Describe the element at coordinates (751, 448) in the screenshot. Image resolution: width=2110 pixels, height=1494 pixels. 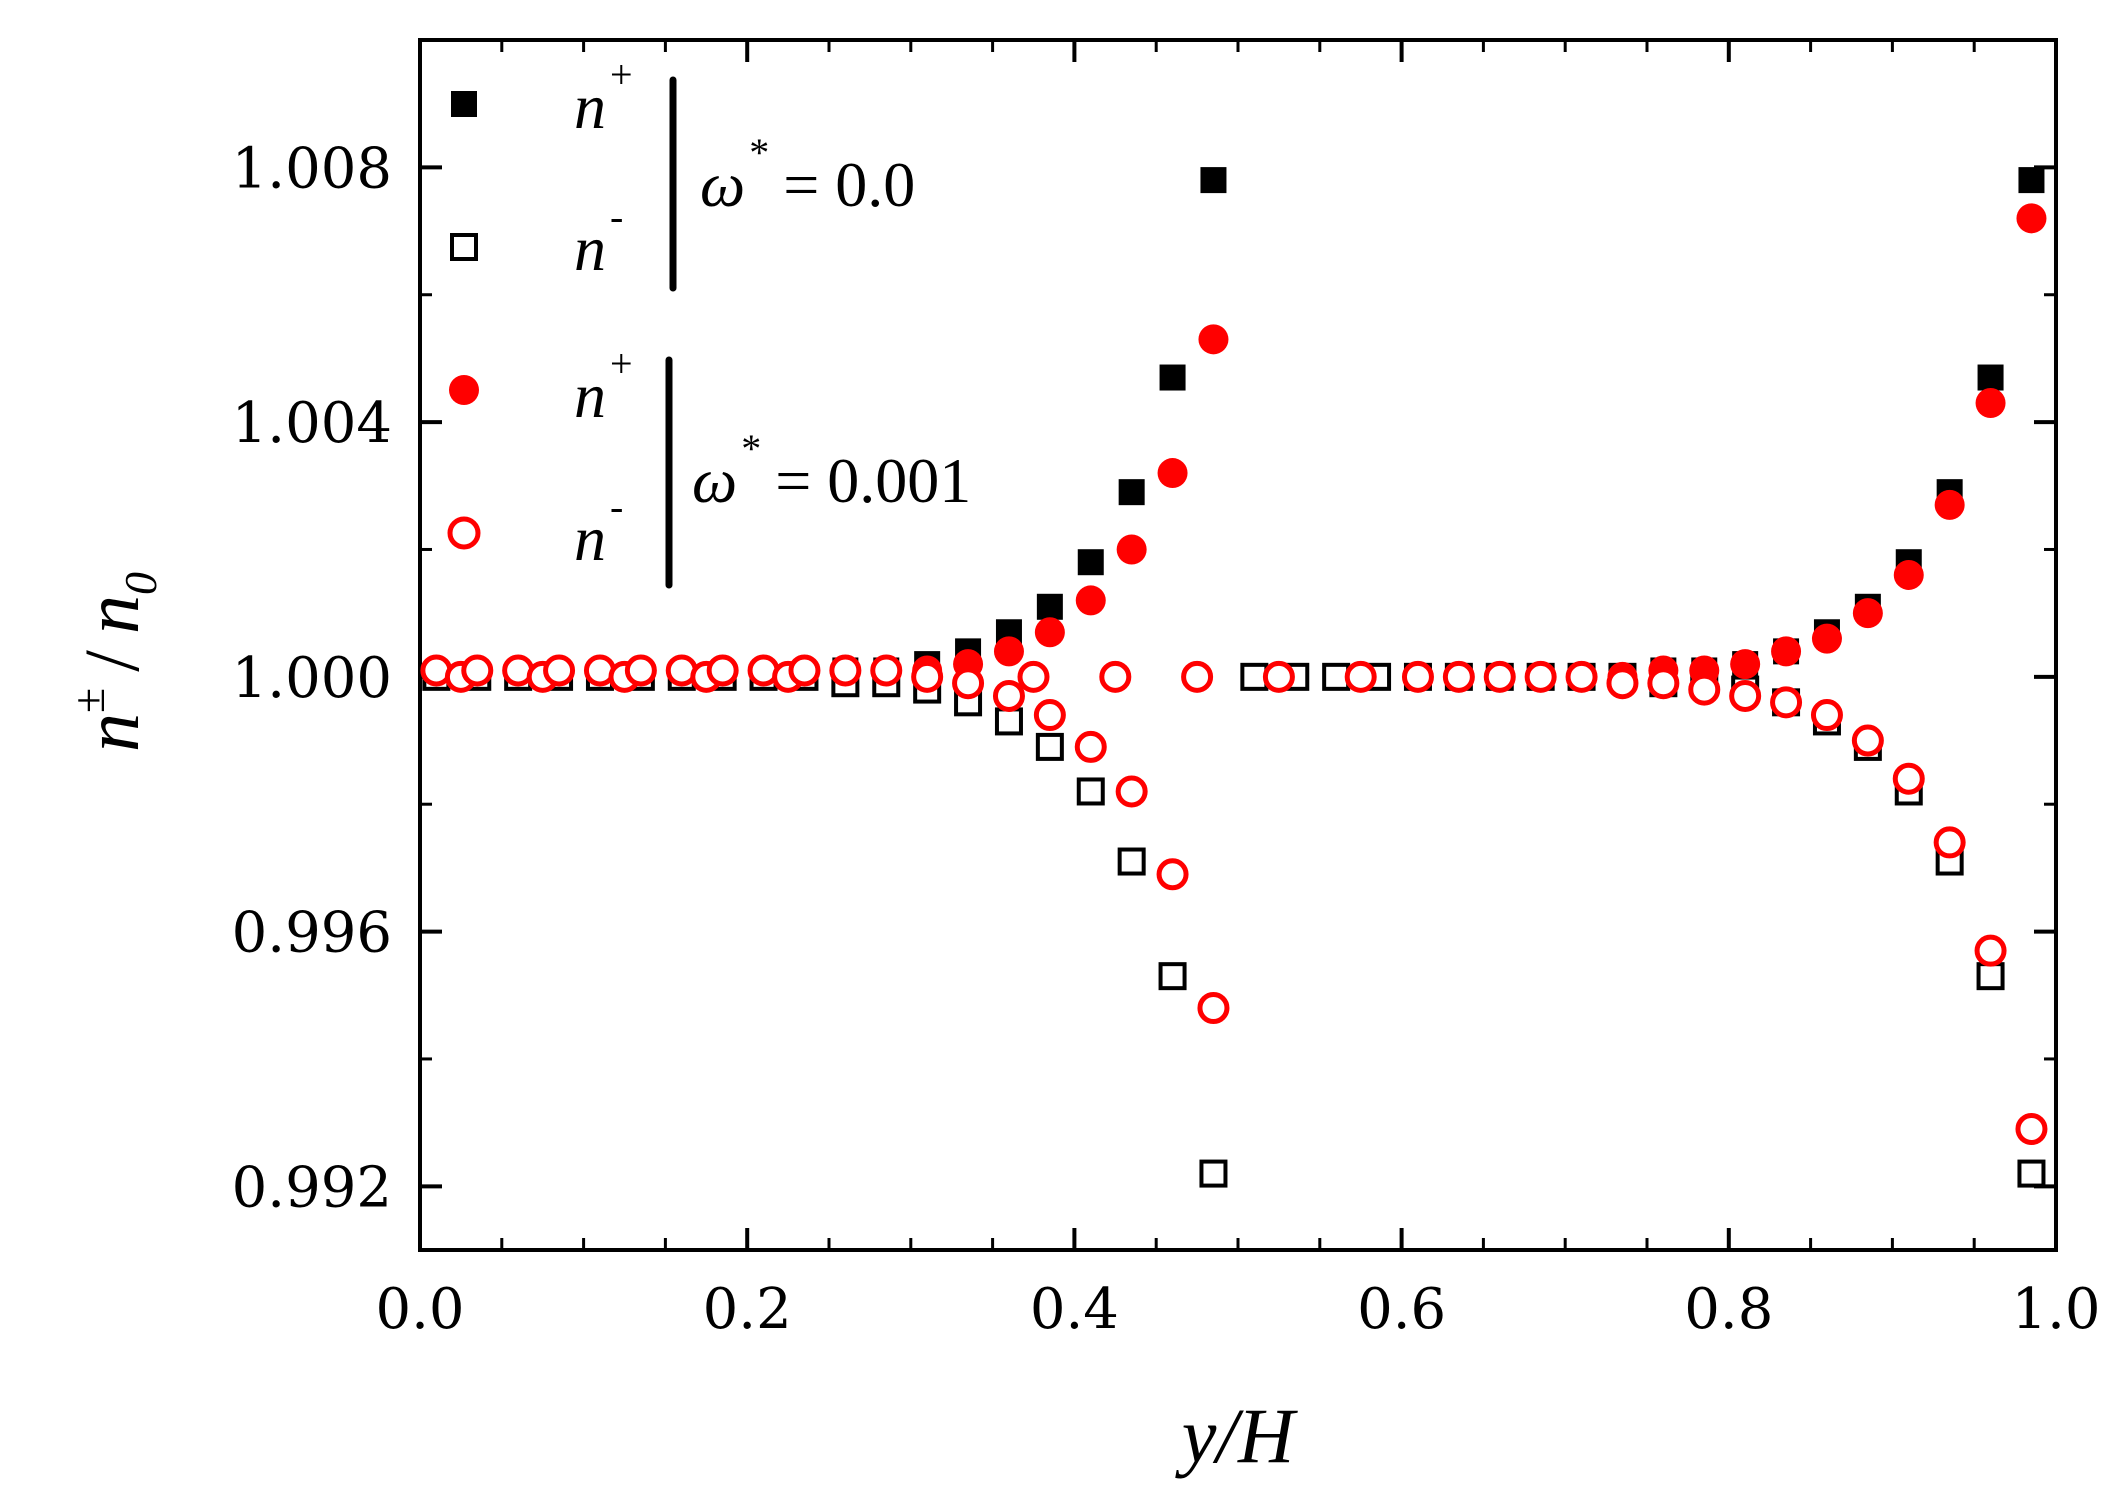
I see `legend-omega-sup-2: *` at that location.